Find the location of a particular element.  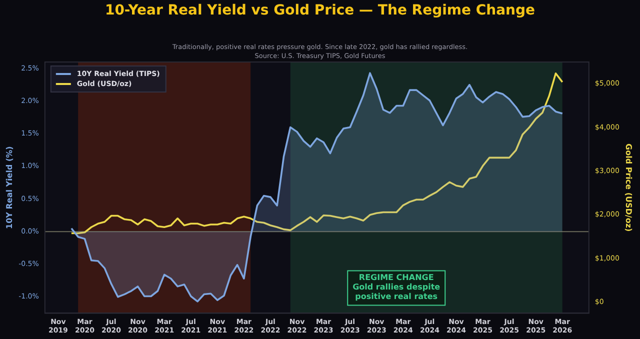

y2-axis-title: Gold Price (USD/oz) is located at coordinates (629, 188).